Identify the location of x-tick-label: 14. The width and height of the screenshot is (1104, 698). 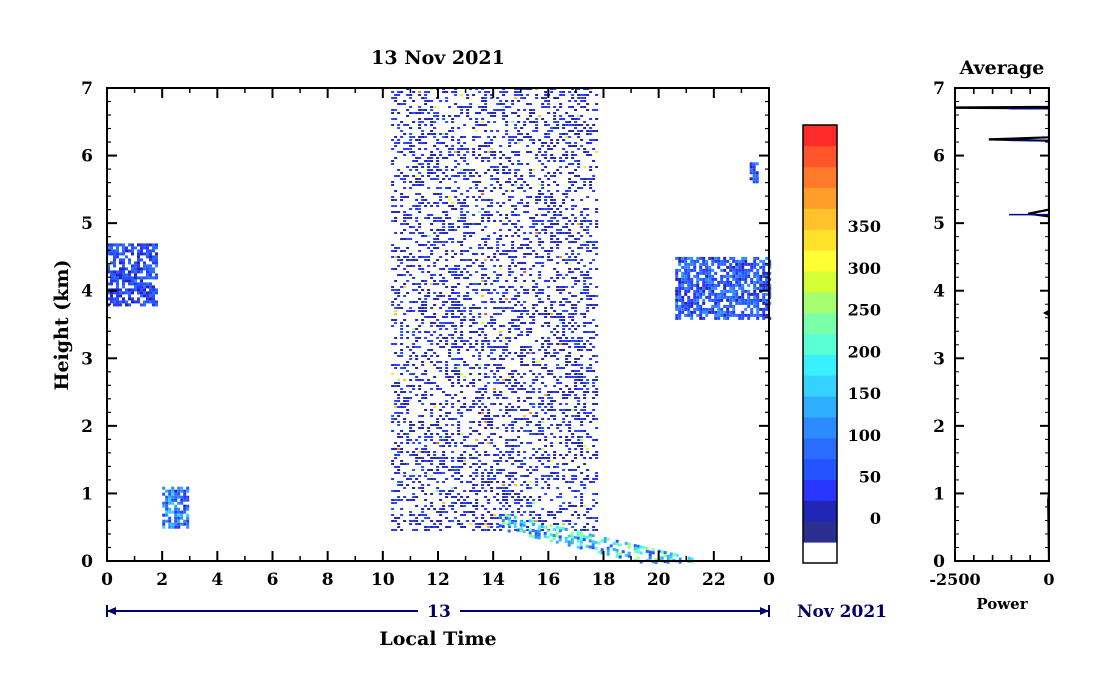
(493, 580).